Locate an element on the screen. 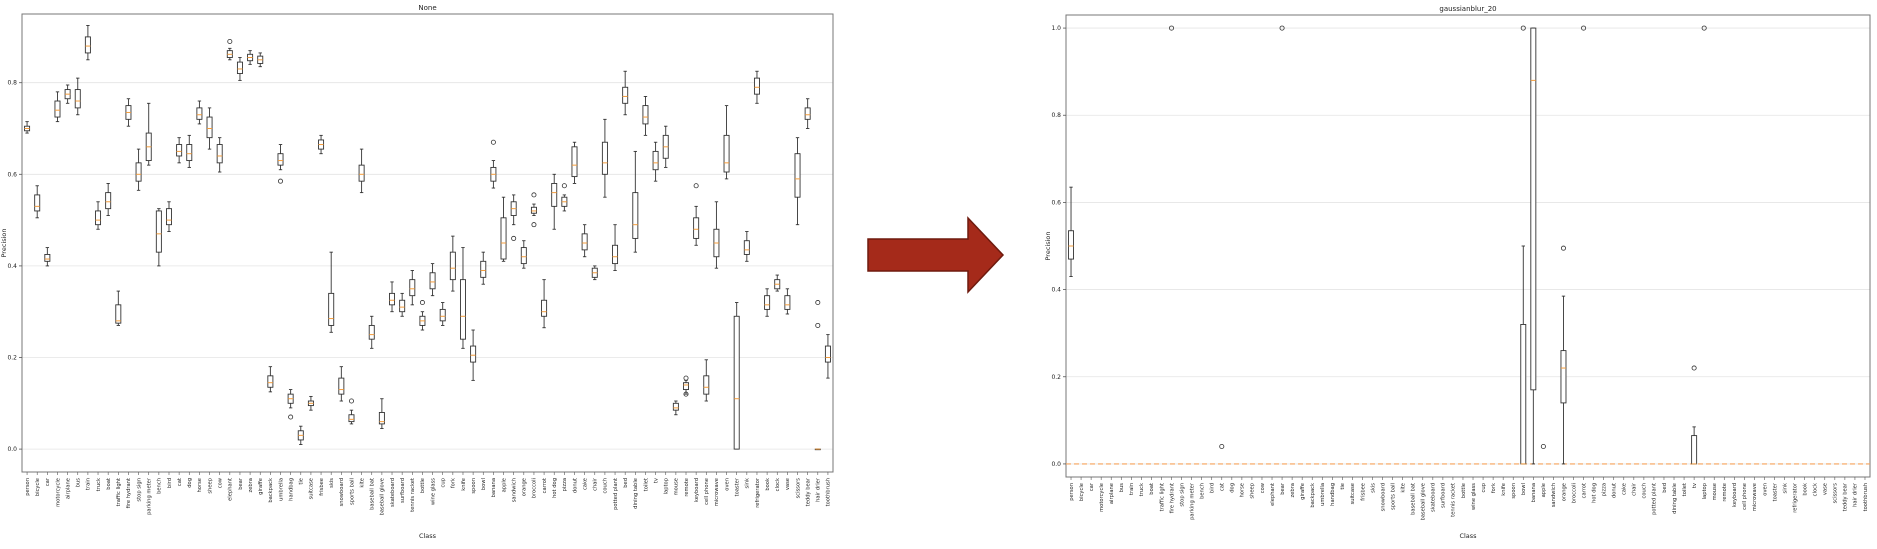  x-tick-label: train is located at coordinates (89, 484).